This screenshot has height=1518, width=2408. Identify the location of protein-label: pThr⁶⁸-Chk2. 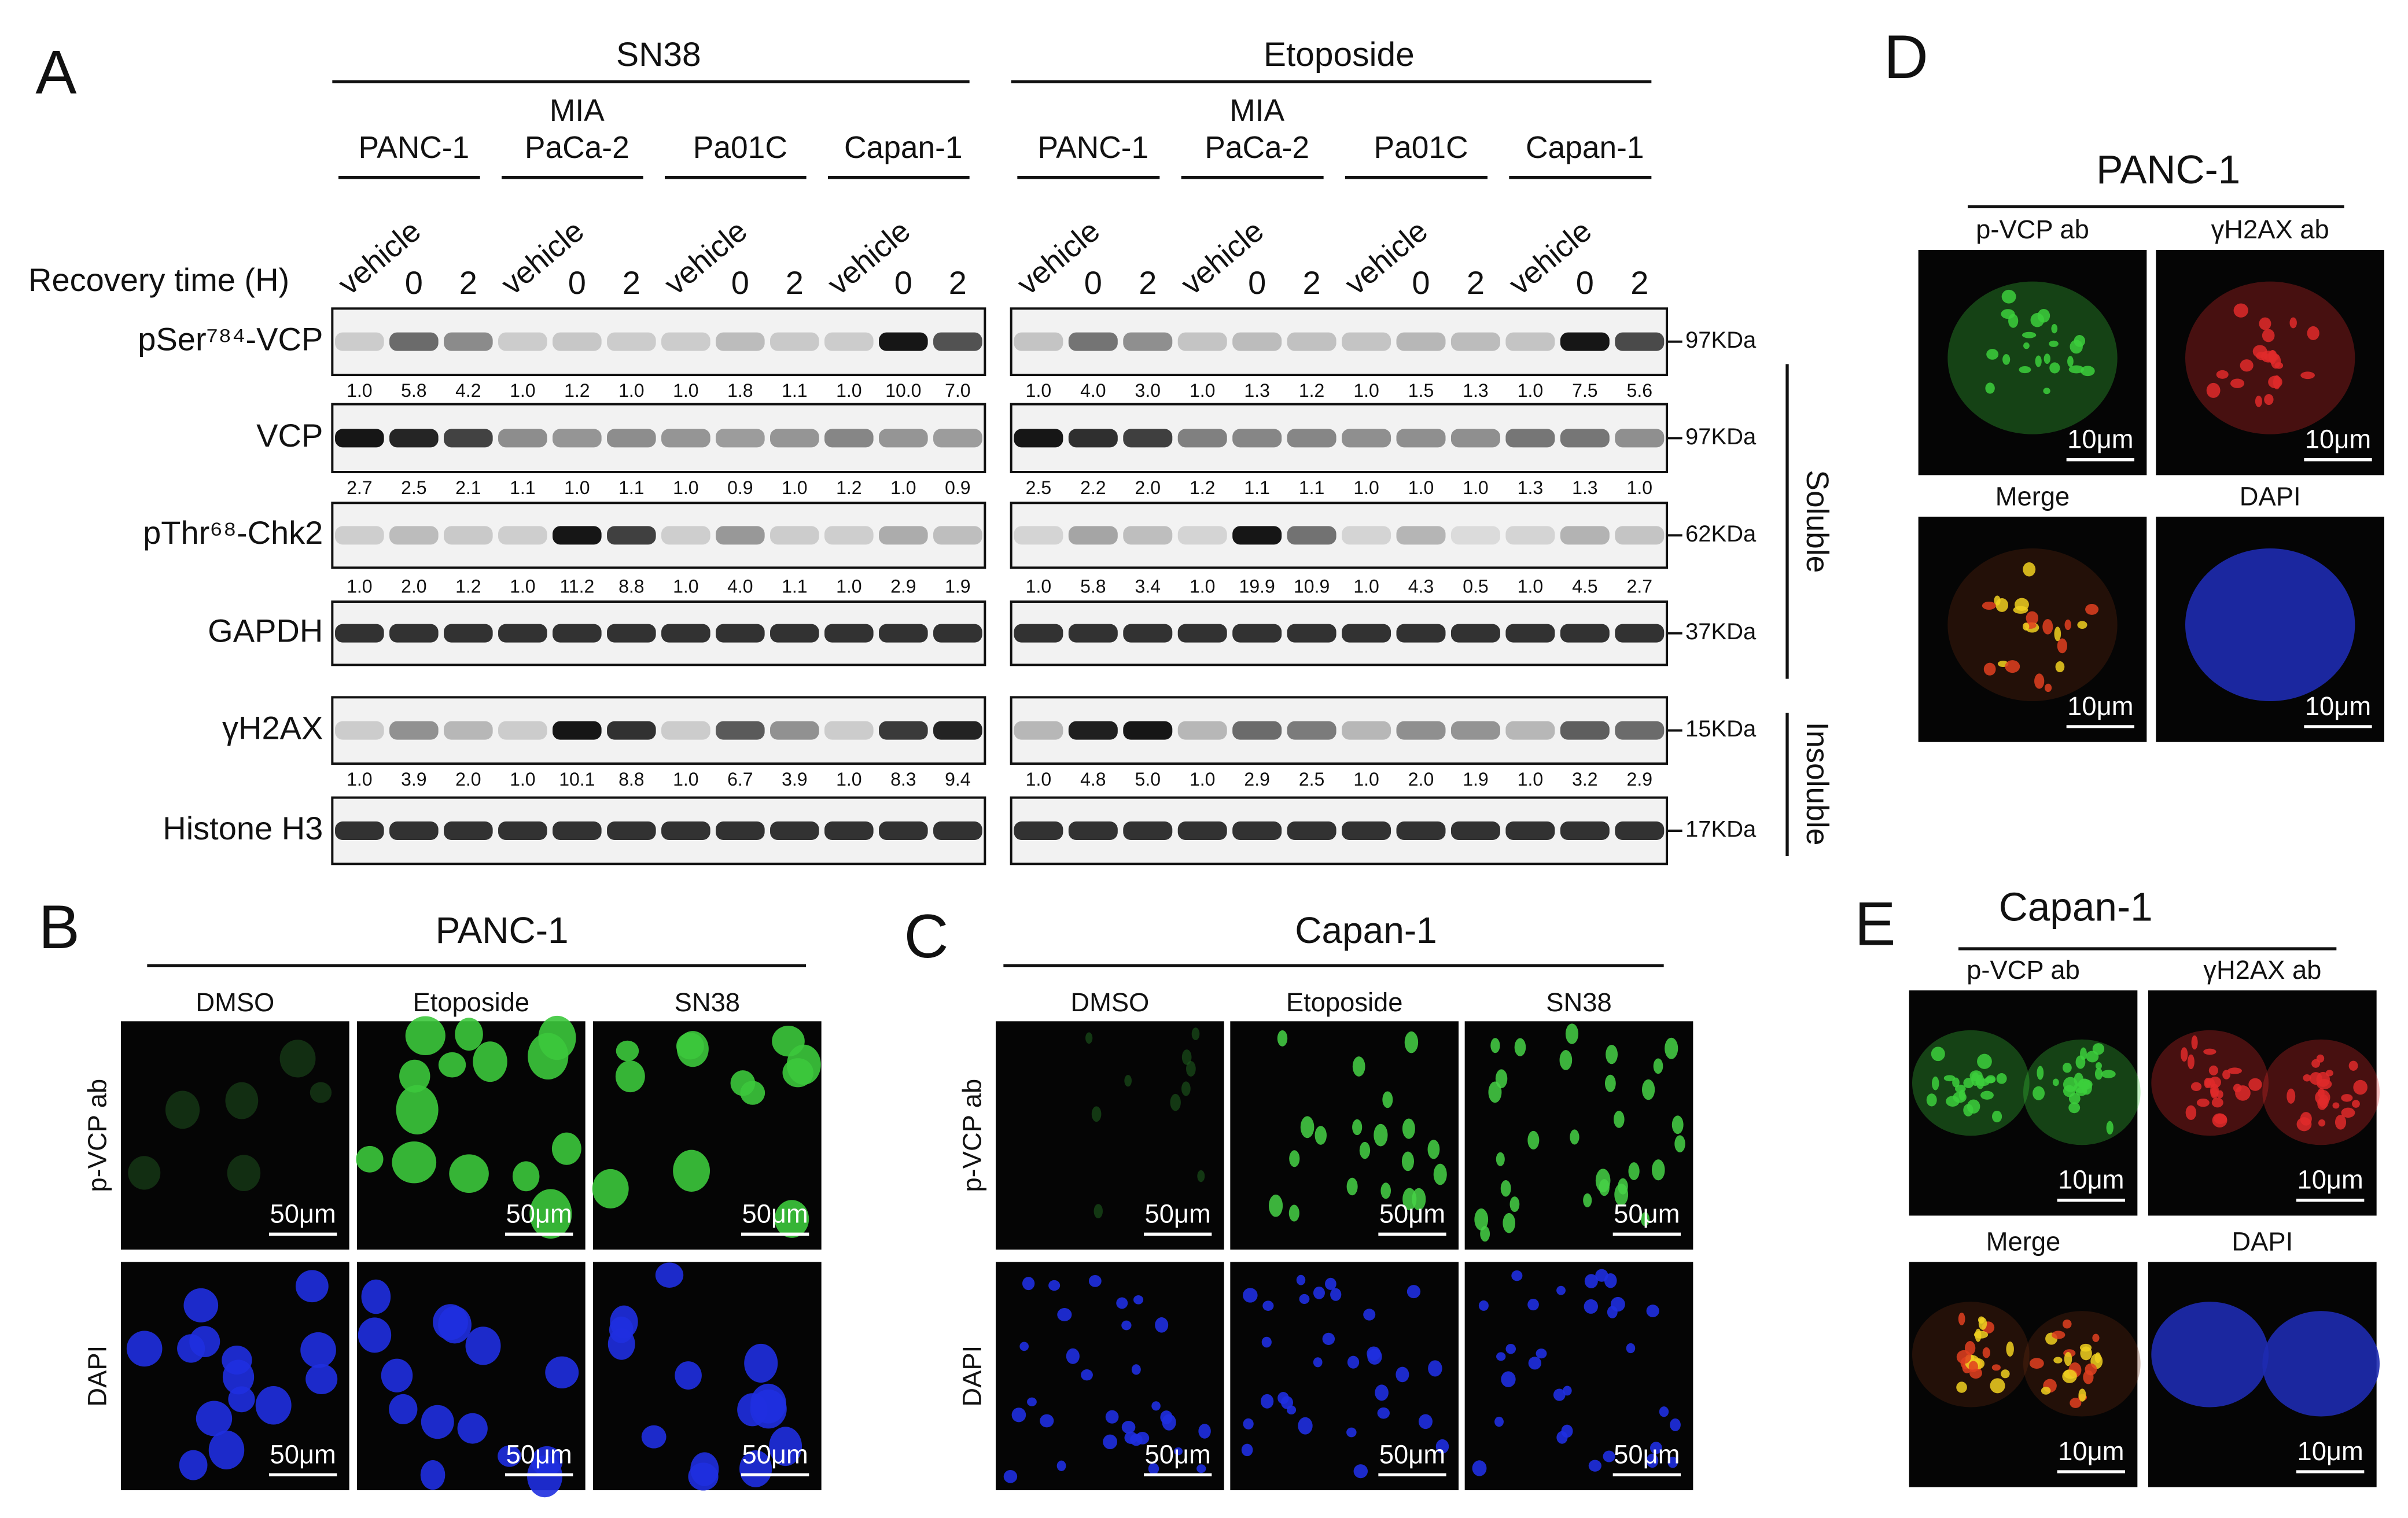
(233, 532).